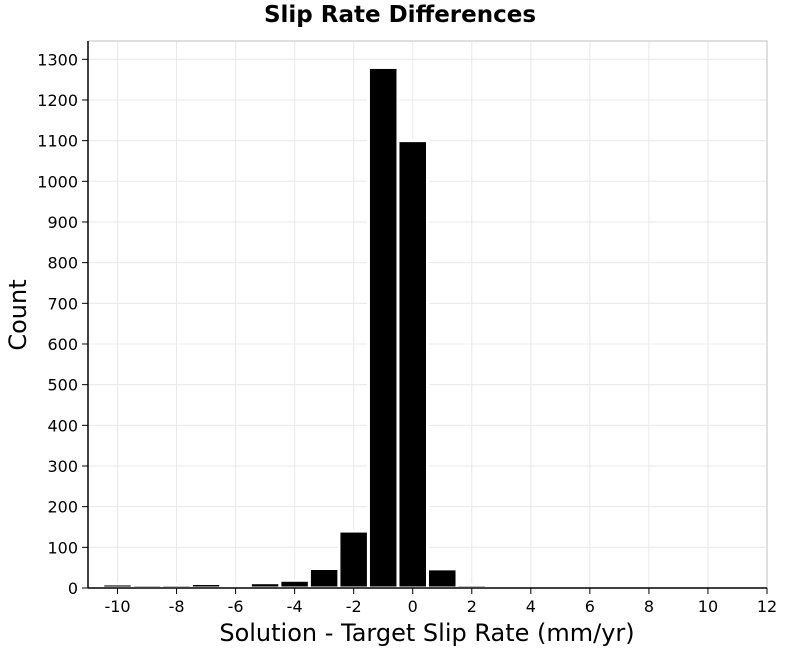 The height and width of the screenshot is (650, 800). I want to click on x-tick-label: -8, so click(177, 606).